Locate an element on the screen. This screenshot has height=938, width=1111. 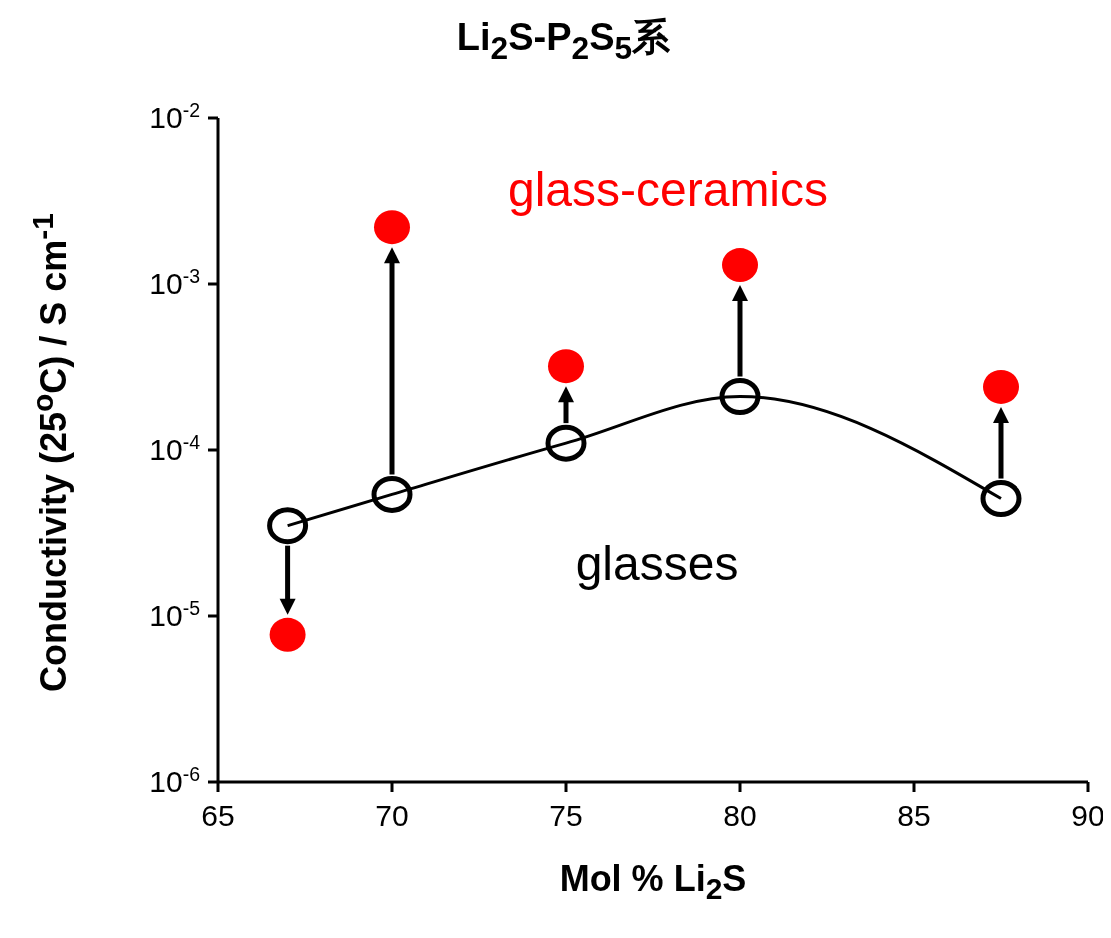
x-axis-title: Mol % Li$_{2}$S is located at coordinates (653, 882).